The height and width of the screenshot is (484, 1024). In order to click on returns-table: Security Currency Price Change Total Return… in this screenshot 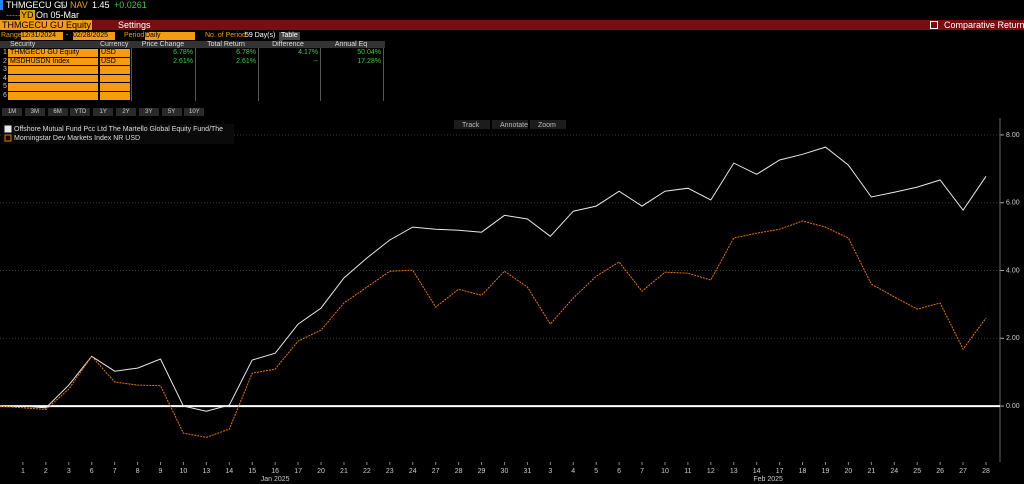, I will do `click(512, 71)`.